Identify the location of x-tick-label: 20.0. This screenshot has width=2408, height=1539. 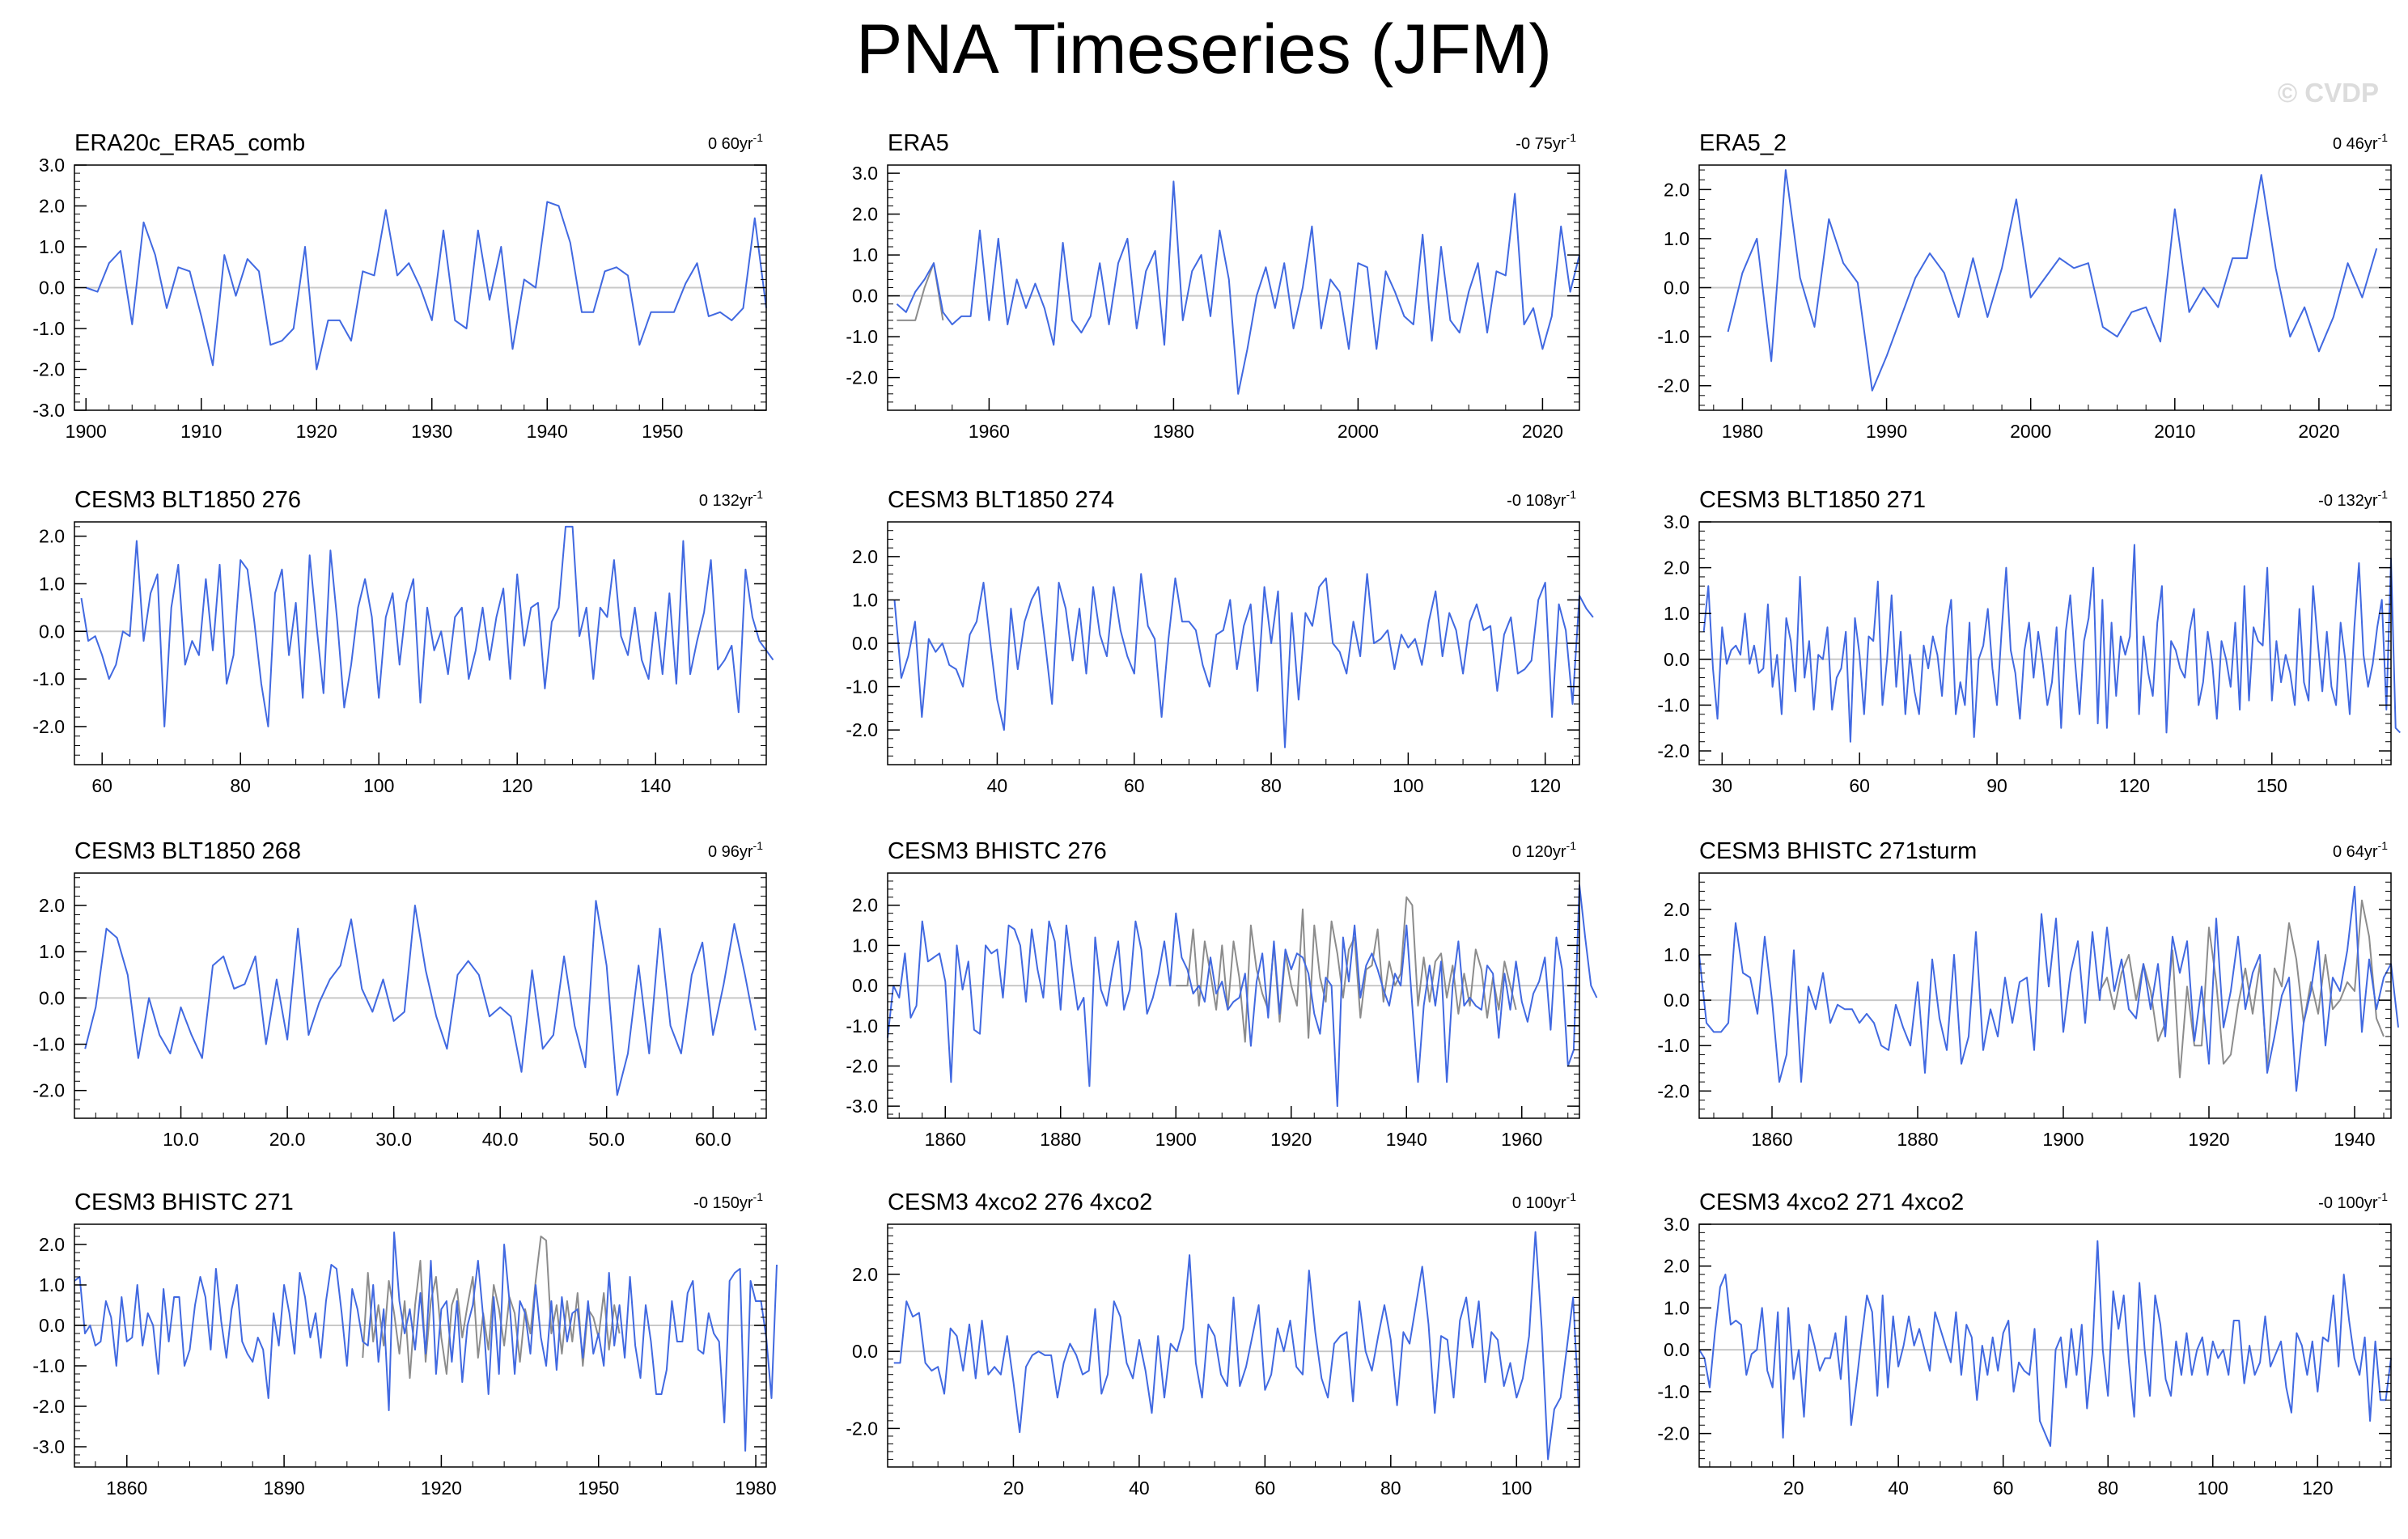
(287, 1139).